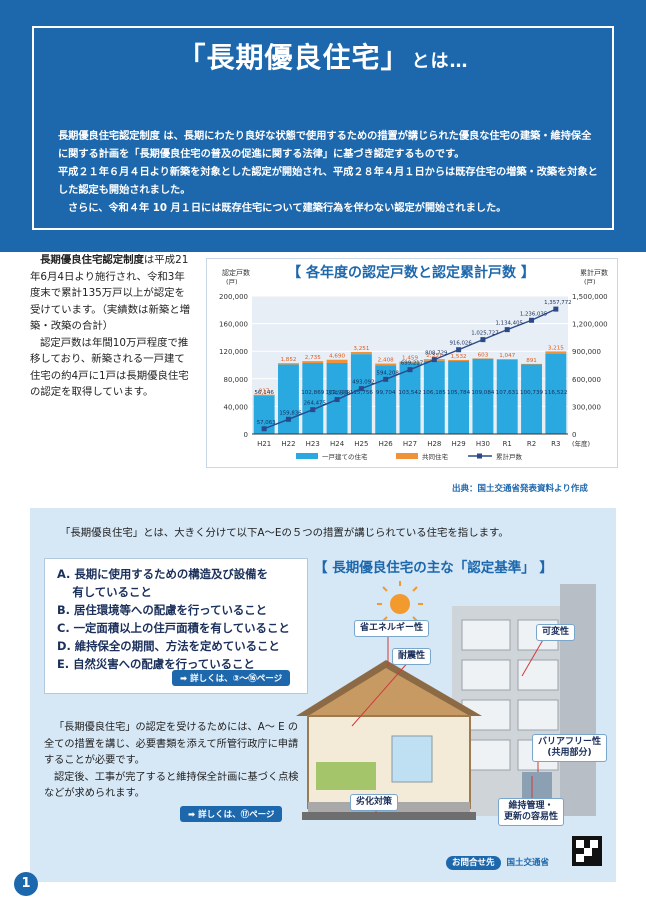  Describe the element at coordinates (339, 394) in the screenshot. I see `cumulative-value-label: 374,398` at that location.